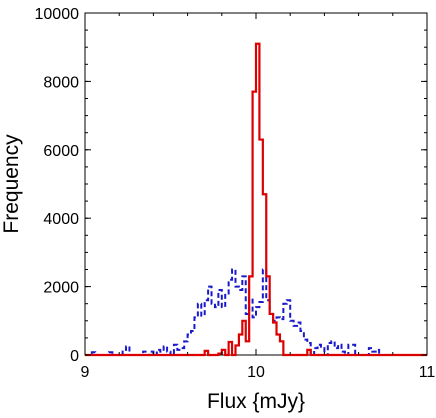 This screenshot has height=418, width=436. Describe the element at coordinates (85, 372) in the screenshot. I see `x-tick-label: 9` at that location.